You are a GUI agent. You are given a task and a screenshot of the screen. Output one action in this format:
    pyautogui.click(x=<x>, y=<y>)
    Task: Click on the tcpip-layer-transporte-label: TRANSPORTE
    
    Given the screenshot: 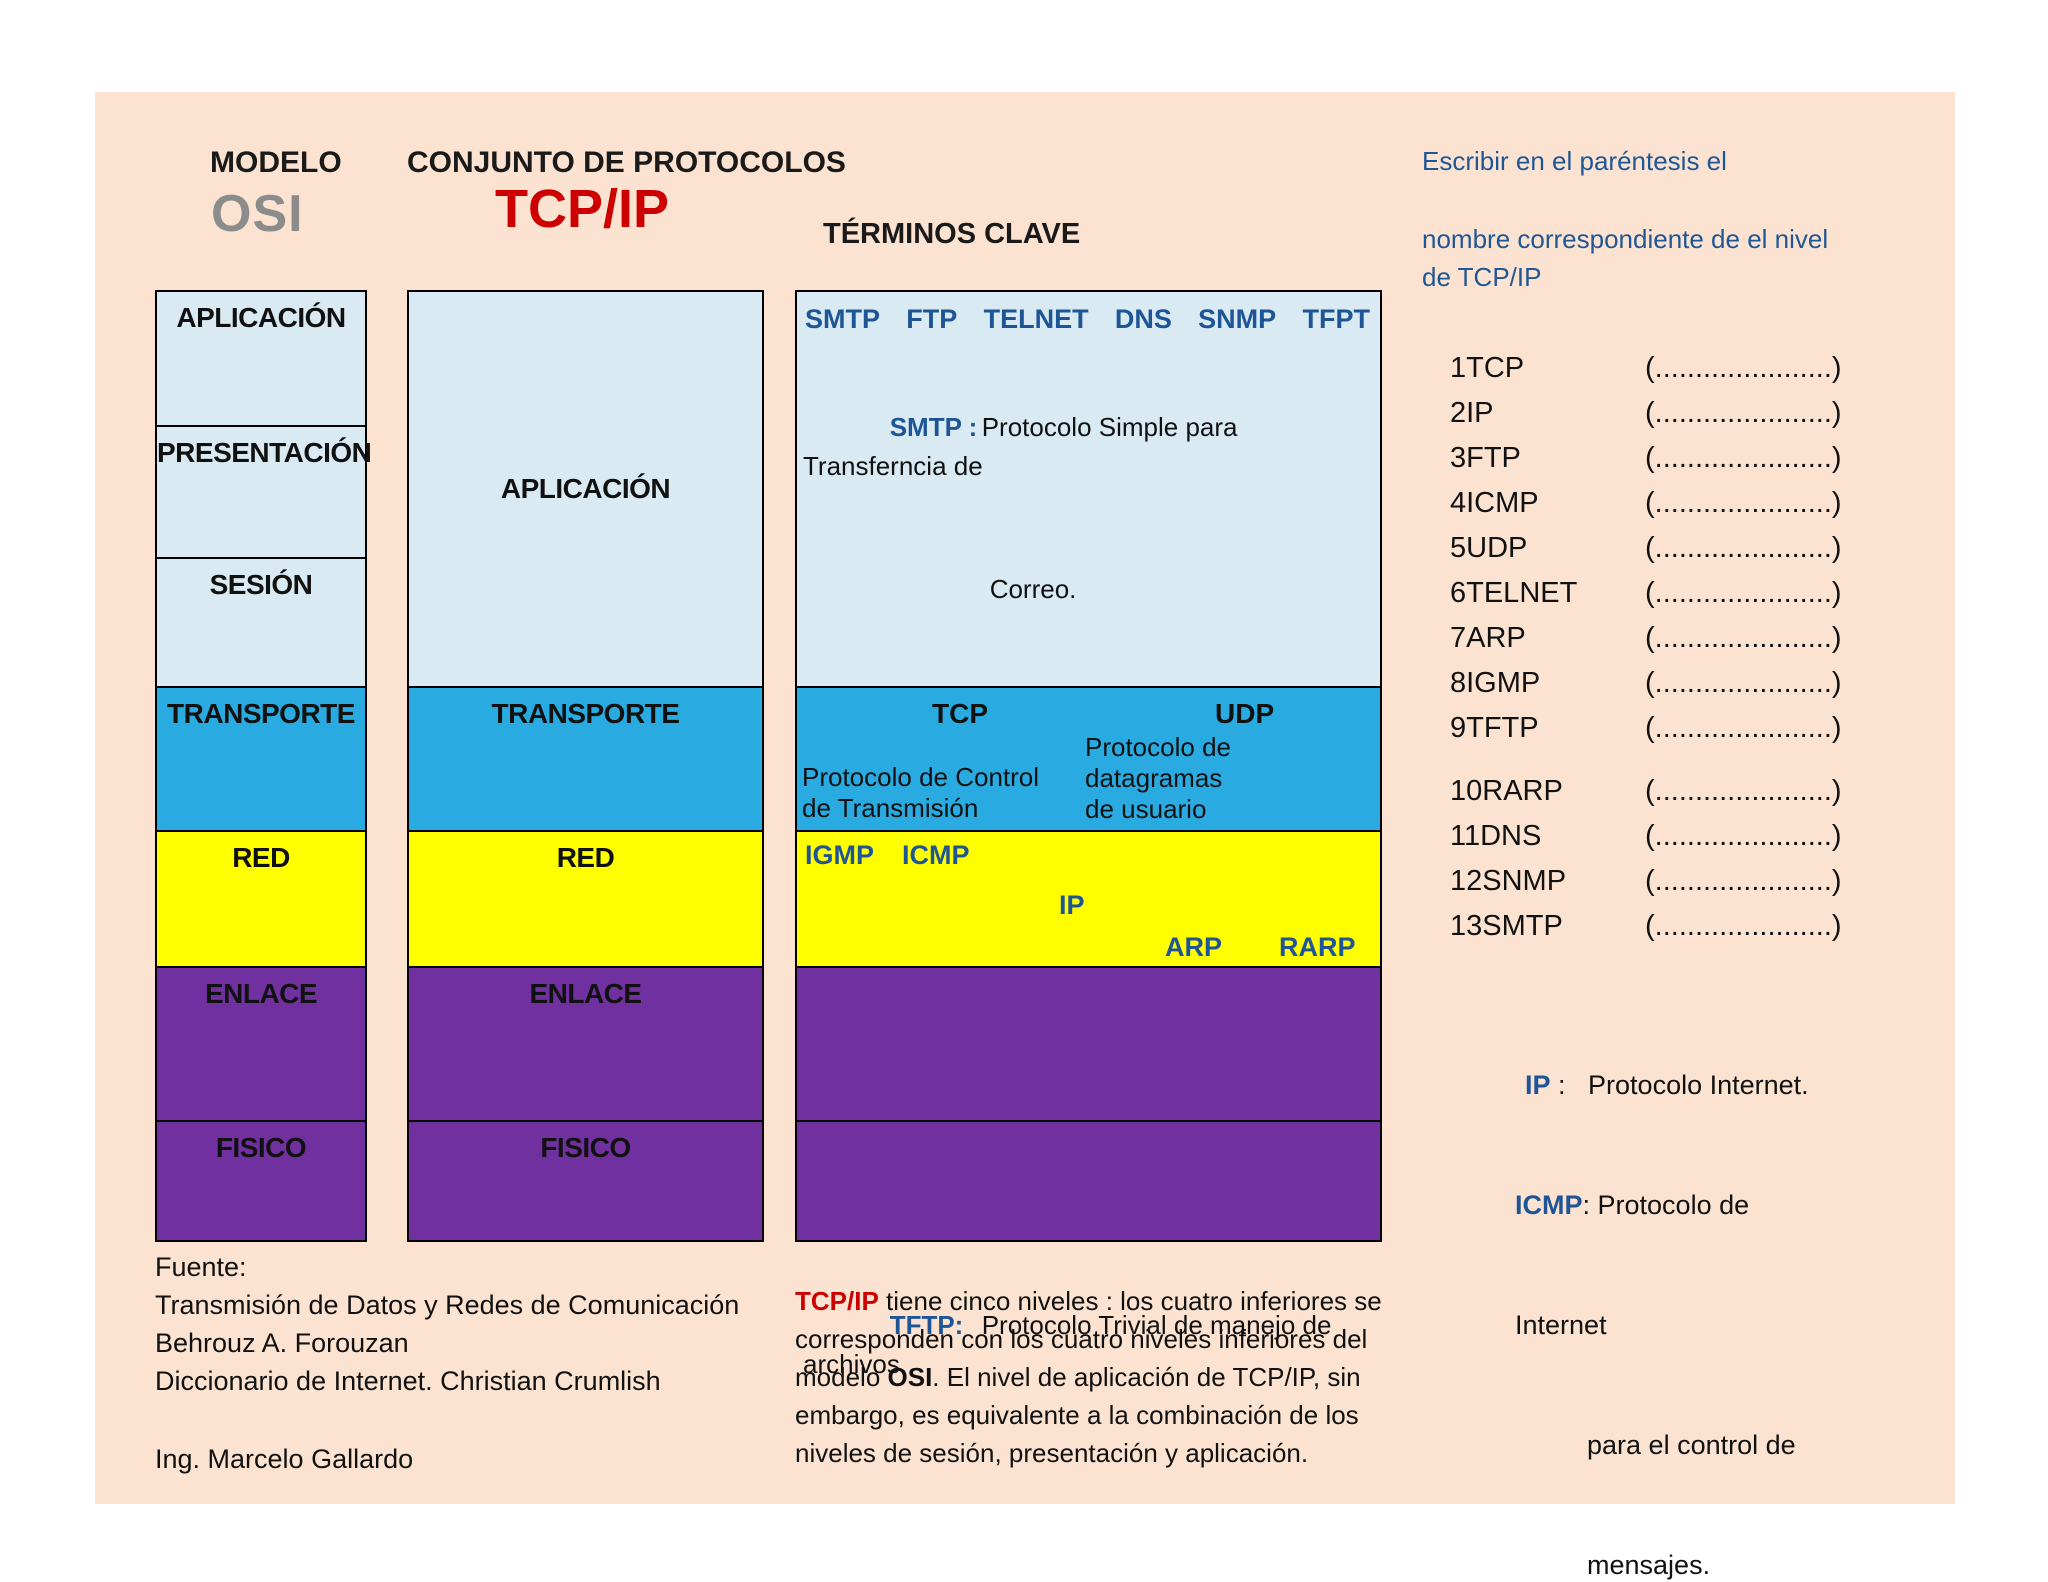 What is the action you would take?
    pyautogui.click(x=585, y=713)
    